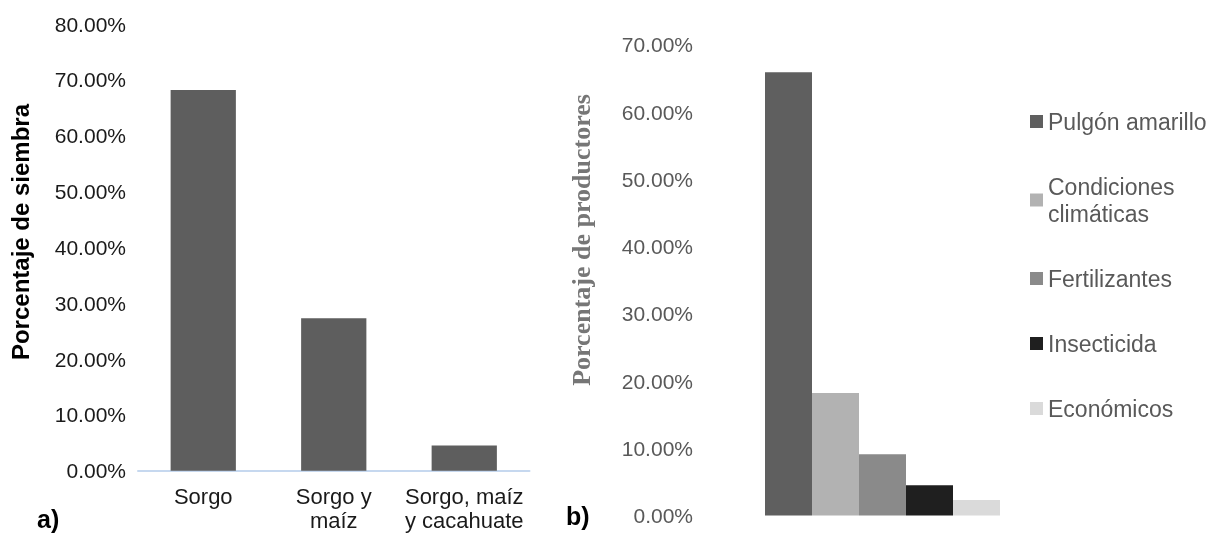 The width and height of the screenshot is (1219, 536). Describe the element at coordinates (1102, 343) in the screenshot. I see `legend-label: Insecticida` at that location.